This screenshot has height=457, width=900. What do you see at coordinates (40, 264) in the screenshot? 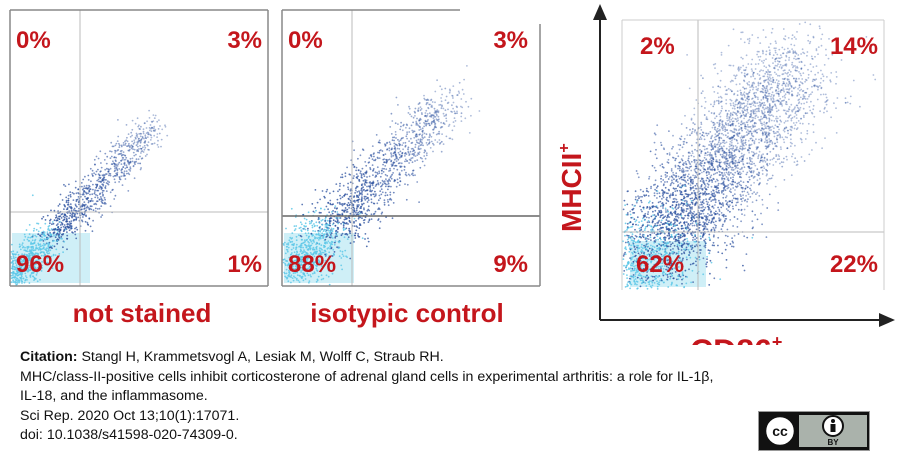
I see `quadrant-label-lower-left: 96%` at bounding box center [40, 264].